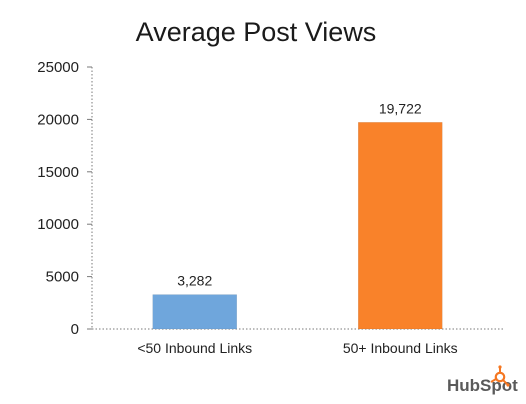  Describe the element at coordinates (500, 376) in the screenshot. I see `hubspot-sprocket-icon` at that location.